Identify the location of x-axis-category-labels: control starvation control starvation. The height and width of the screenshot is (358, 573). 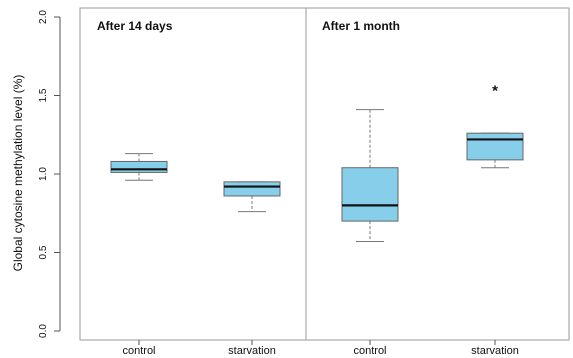
(320, 351).